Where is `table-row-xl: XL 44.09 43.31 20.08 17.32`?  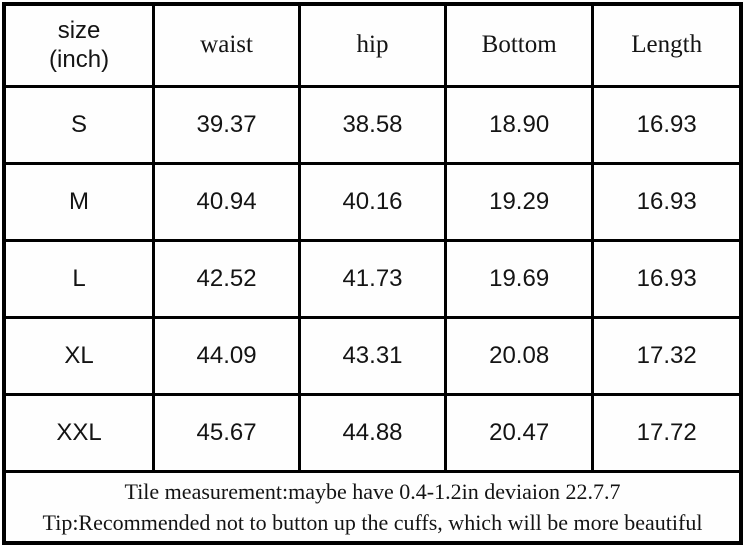 table-row-xl: XL 44.09 43.31 20.08 17.32 is located at coordinates (372, 355).